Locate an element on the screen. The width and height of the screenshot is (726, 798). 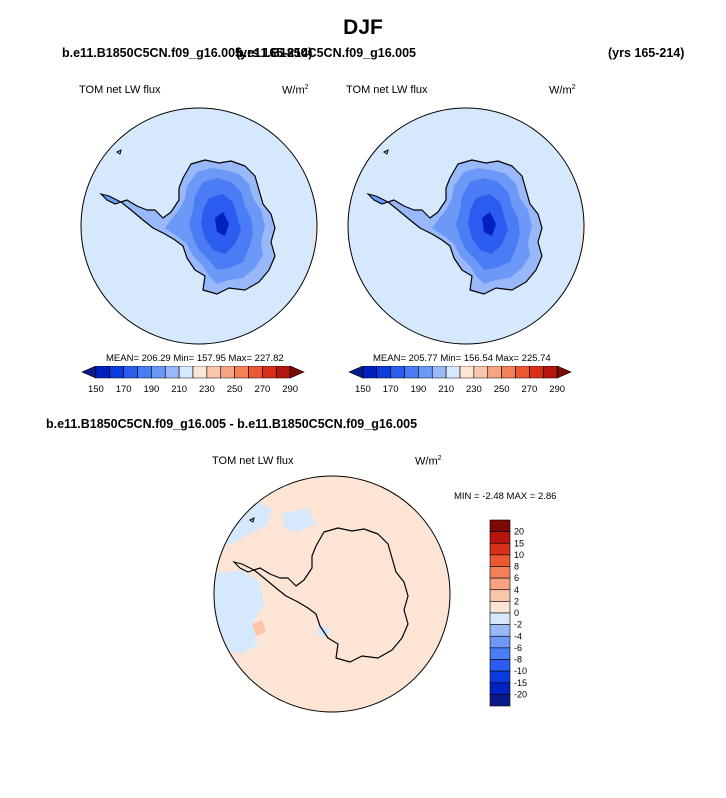
colorbar-tick-label: 20 is located at coordinates (519, 532).